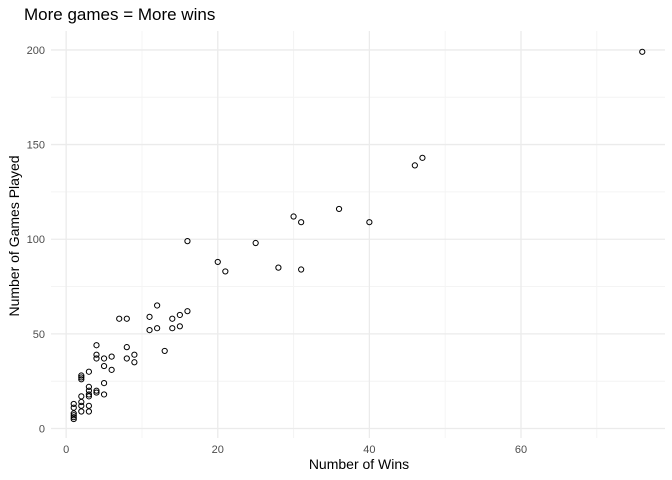 The height and width of the screenshot is (480, 672). Describe the element at coordinates (14, 236) in the screenshot. I see `y-axis-label: Number of Games Played` at that location.